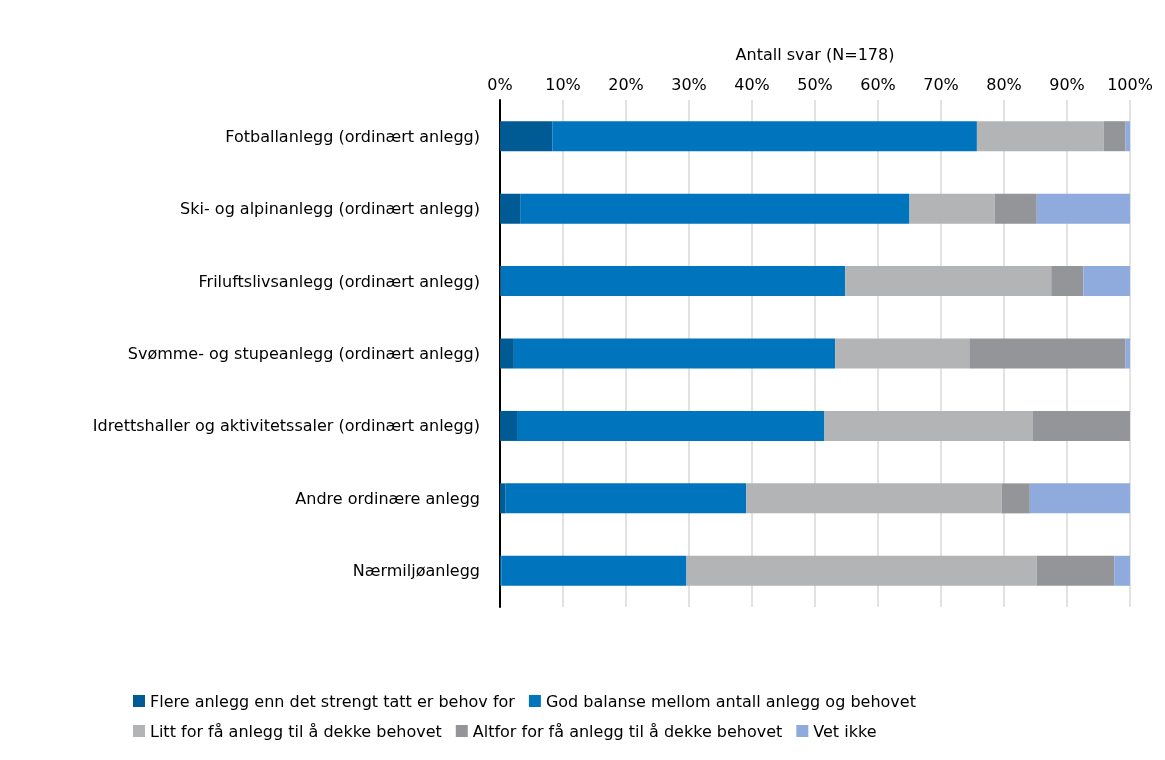 The width and height of the screenshot is (1165, 760). Describe the element at coordinates (627, 731) in the screenshot. I see `legend-label: Altfor for få anlegg til å dekke behovet` at that location.